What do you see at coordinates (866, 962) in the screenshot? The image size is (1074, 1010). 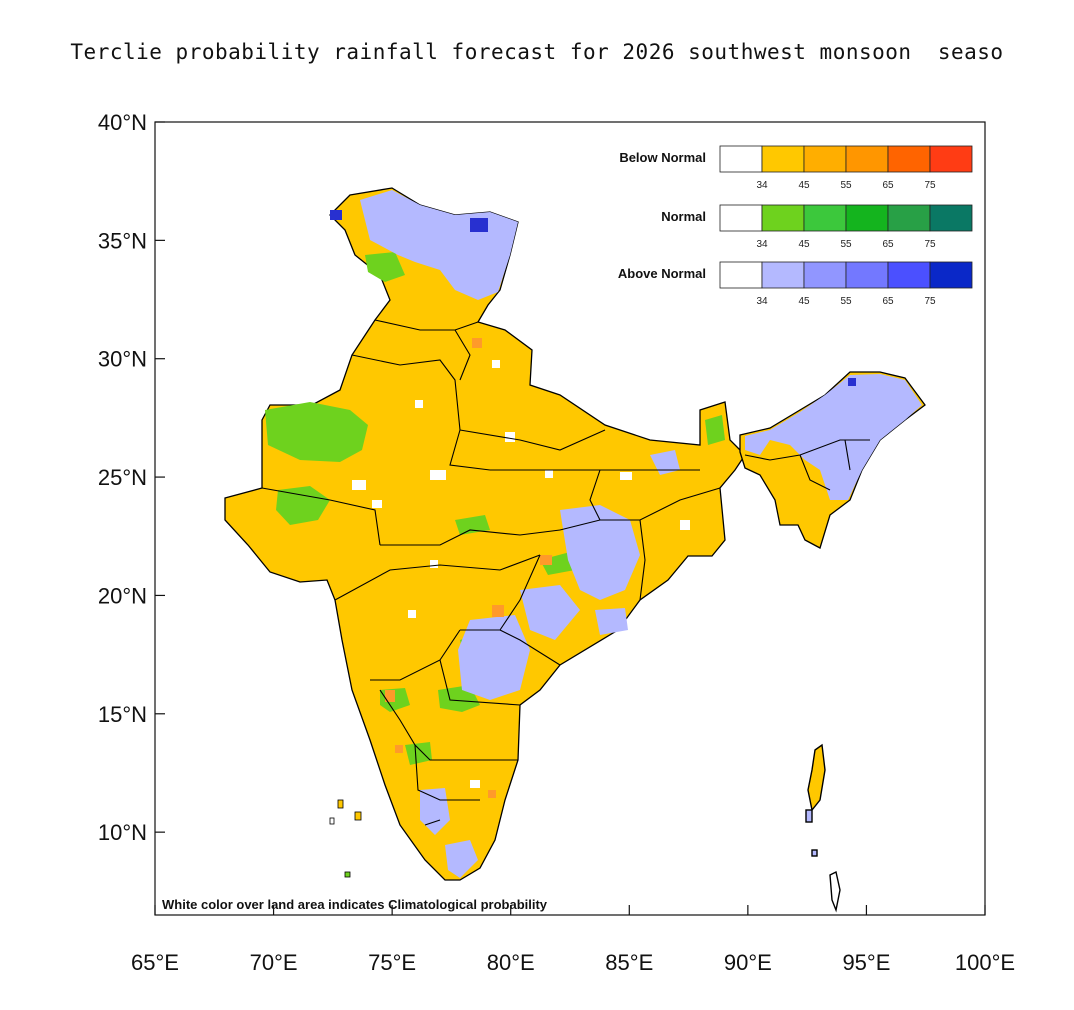 I see `x-tick-label: 95°E` at bounding box center [866, 962].